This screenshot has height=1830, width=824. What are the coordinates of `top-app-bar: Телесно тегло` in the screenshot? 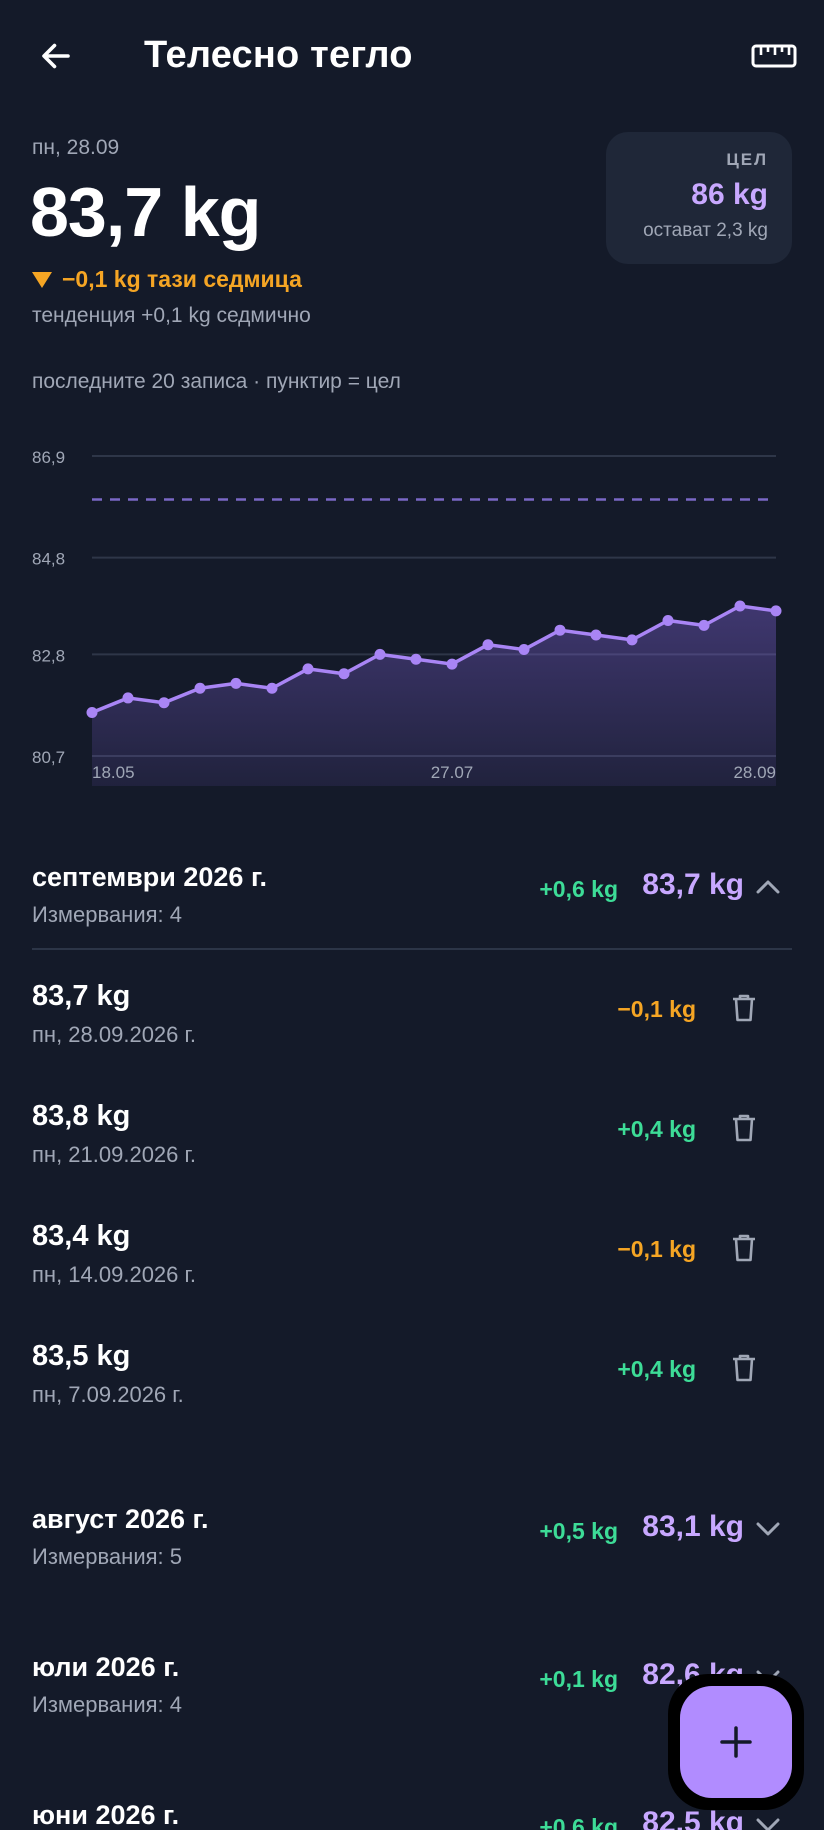 It's located at (412, 56).